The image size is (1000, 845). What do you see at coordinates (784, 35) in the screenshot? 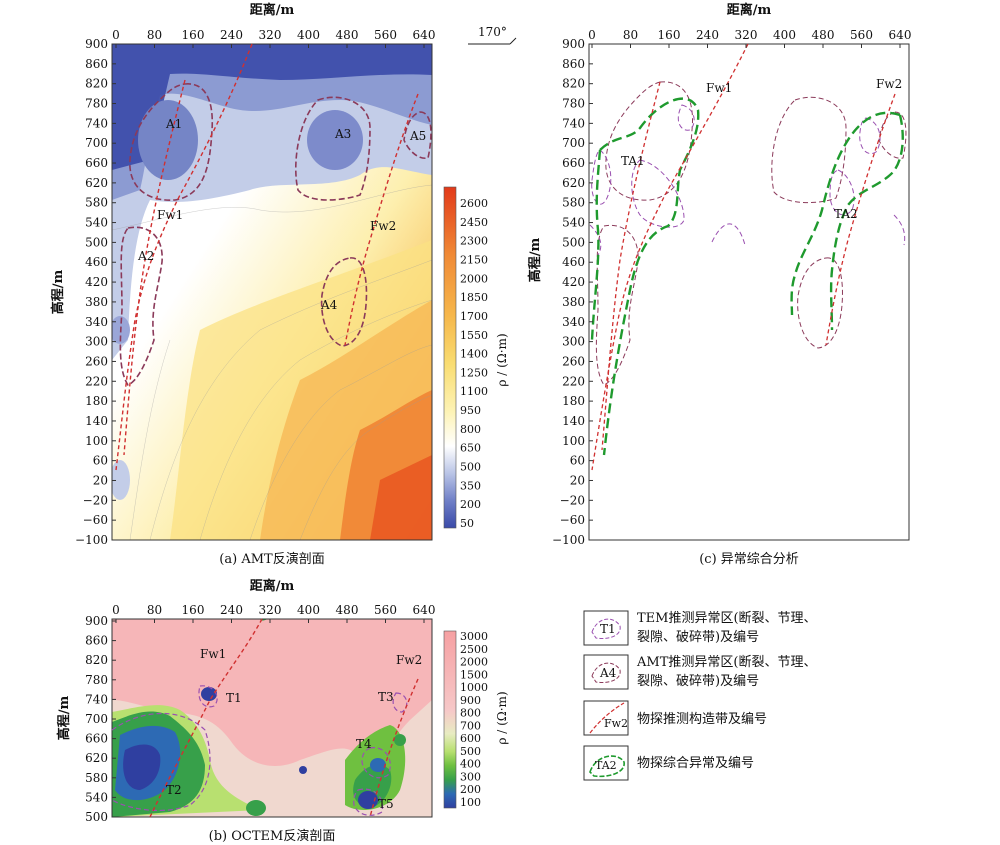
I see `panel-c-x-tick-label: 400` at bounding box center [784, 35].